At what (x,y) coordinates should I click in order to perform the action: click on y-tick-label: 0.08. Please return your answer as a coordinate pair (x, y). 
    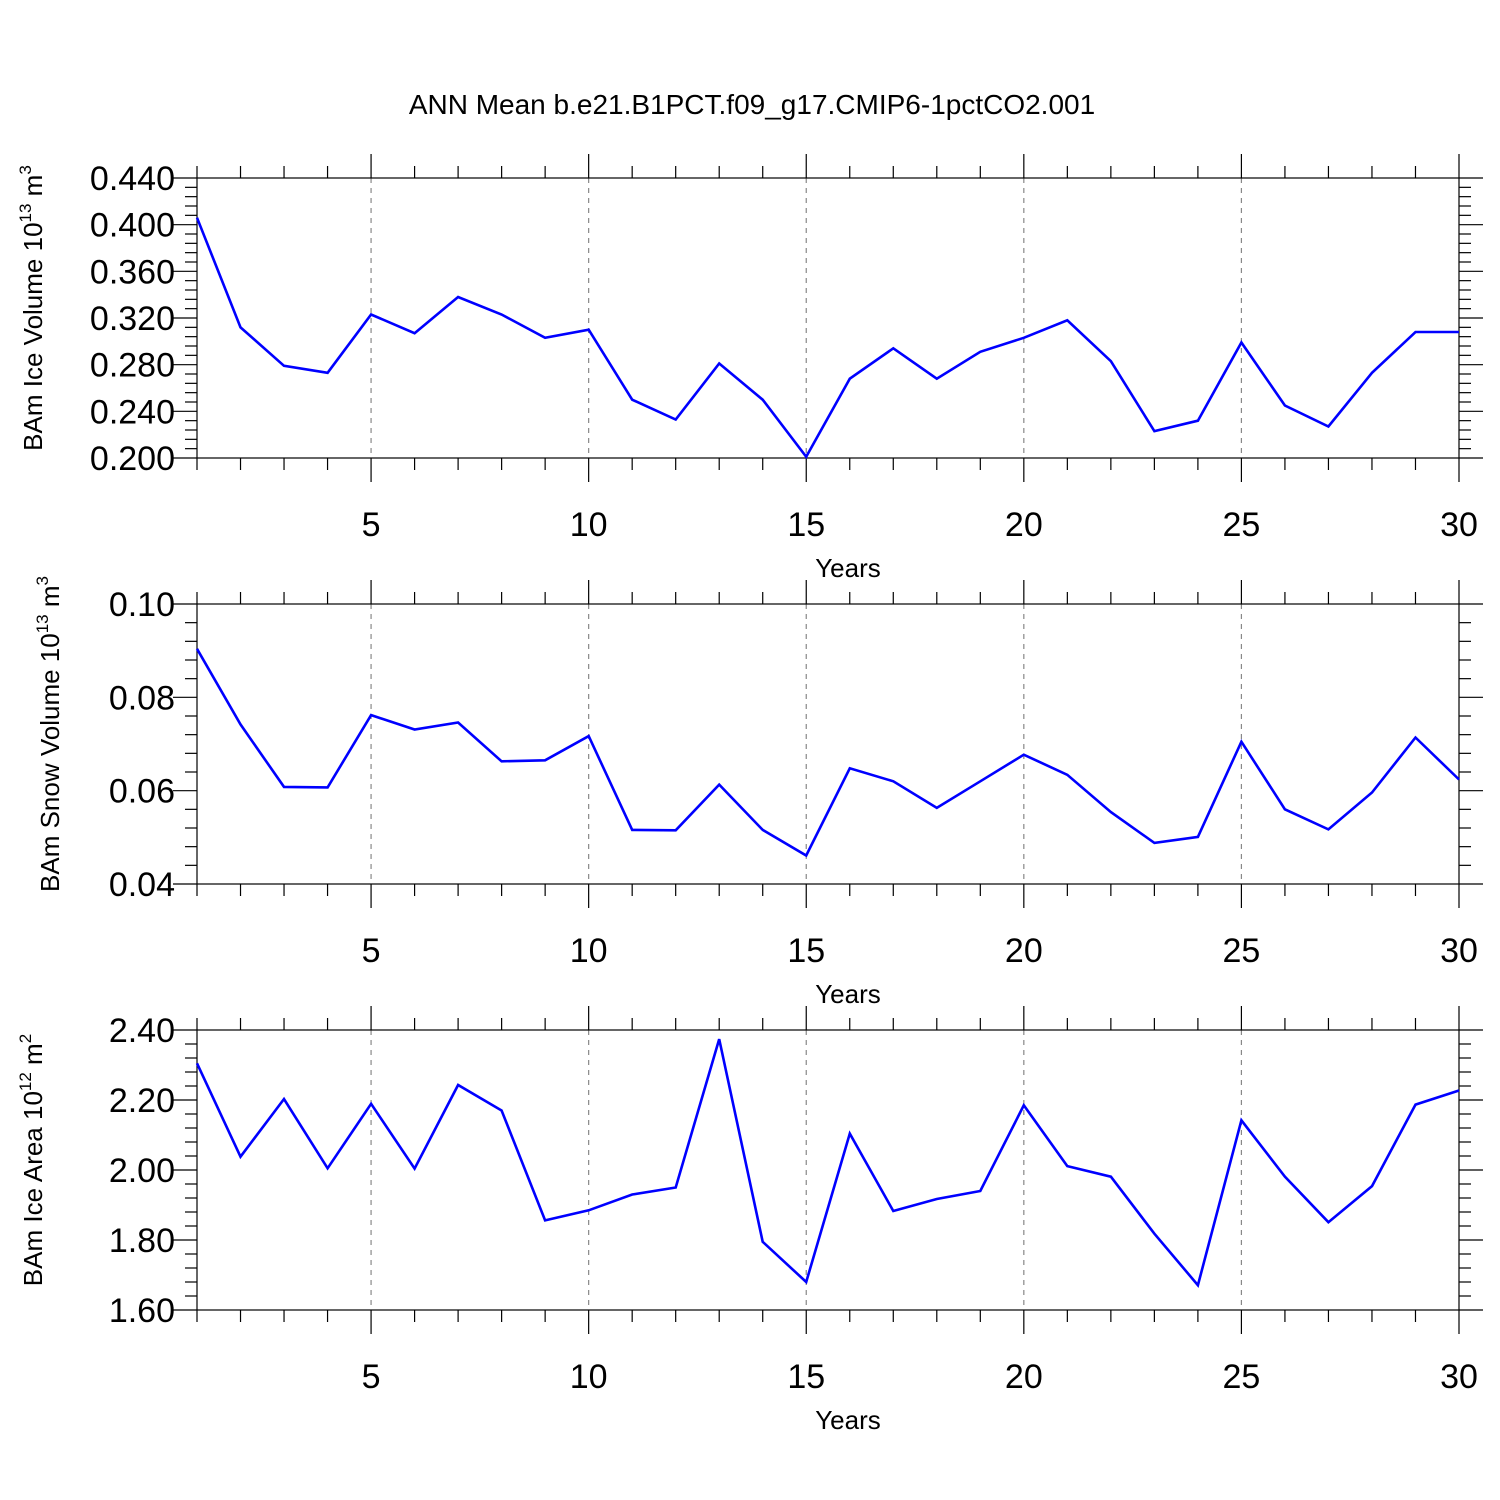
    Looking at the image, I should click on (142, 698).